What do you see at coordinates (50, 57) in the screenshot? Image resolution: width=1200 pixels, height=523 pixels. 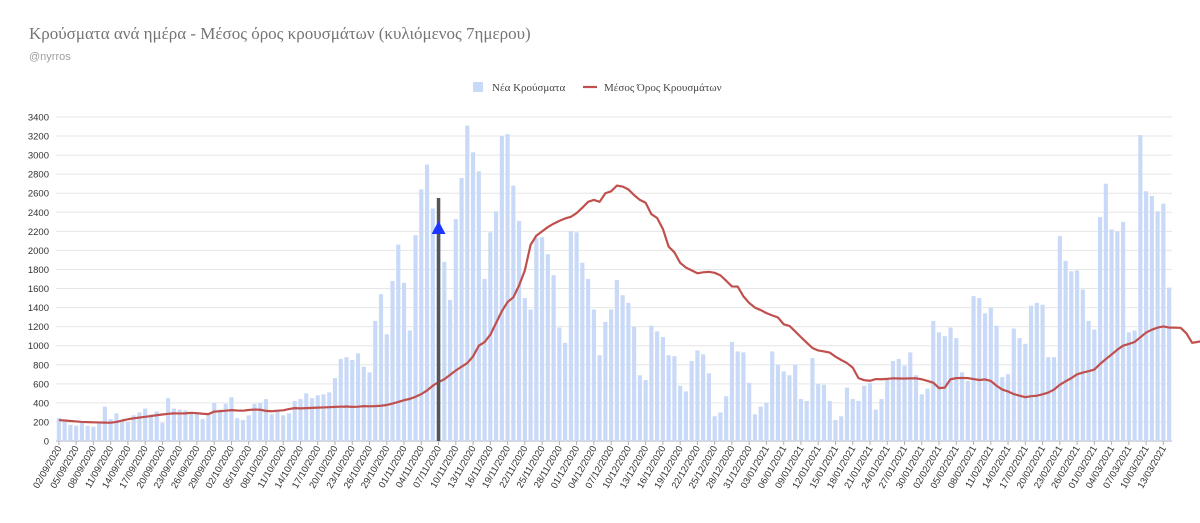 I see `chart-subtitle: @nyrros` at bounding box center [50, 57].